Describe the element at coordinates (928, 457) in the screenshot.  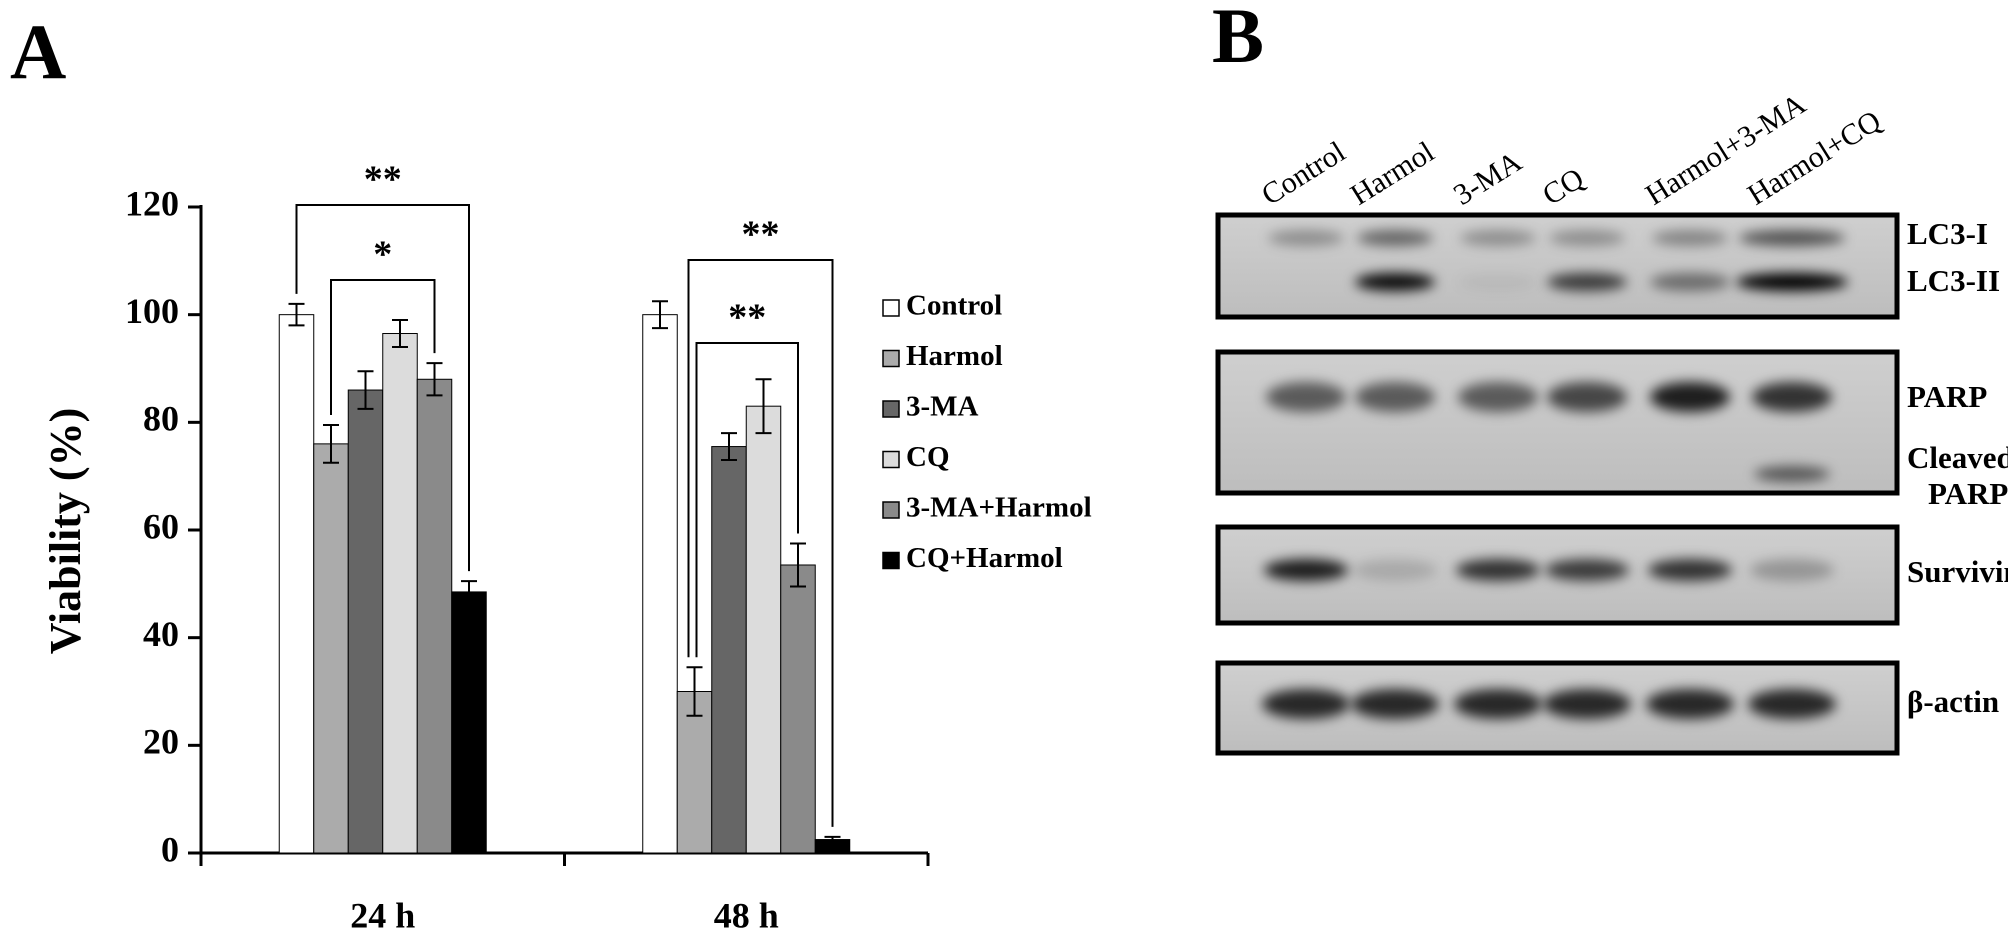
I see `legend-label: CQ` at that location.